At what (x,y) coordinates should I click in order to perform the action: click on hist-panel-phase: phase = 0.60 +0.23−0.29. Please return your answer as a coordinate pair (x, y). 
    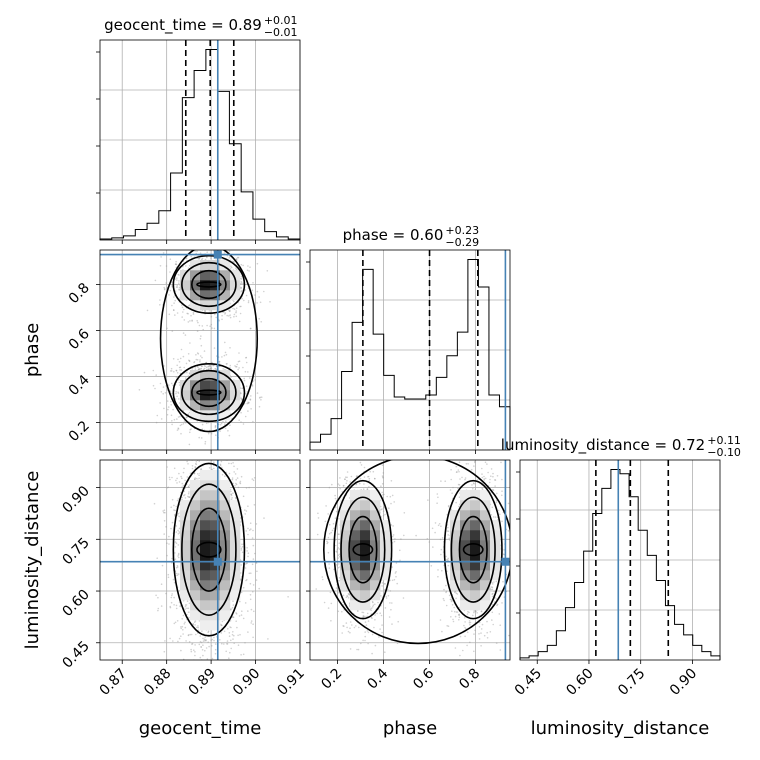
    Looking at the image, I should click on (408, 339).